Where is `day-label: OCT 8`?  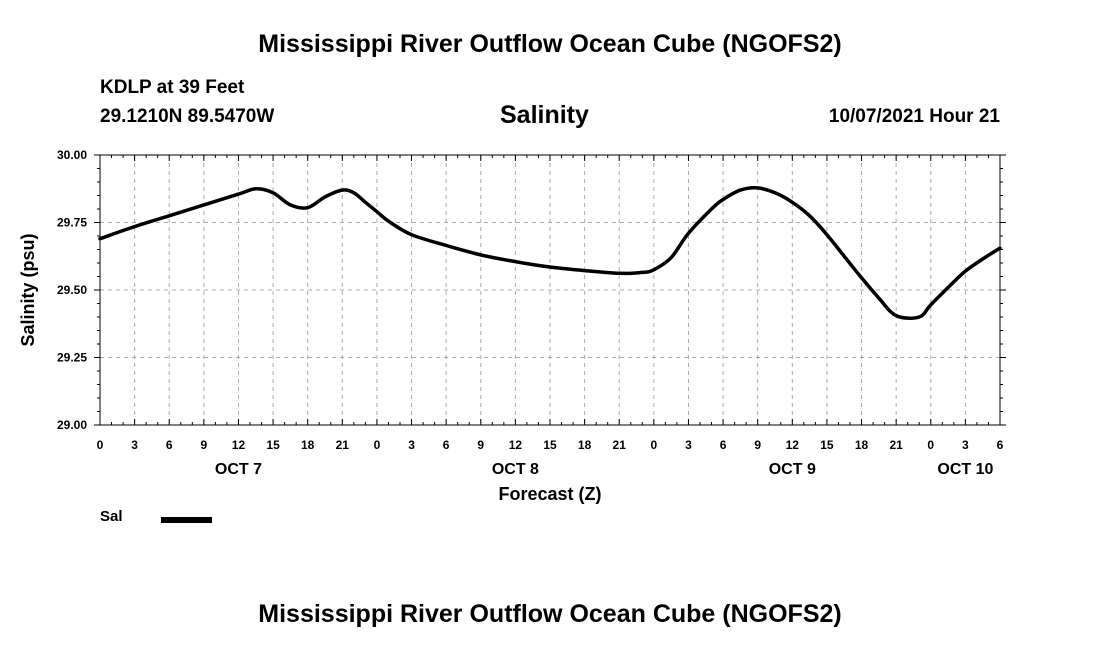 day-label: OCT 8 is located at coordinates (515, 469).